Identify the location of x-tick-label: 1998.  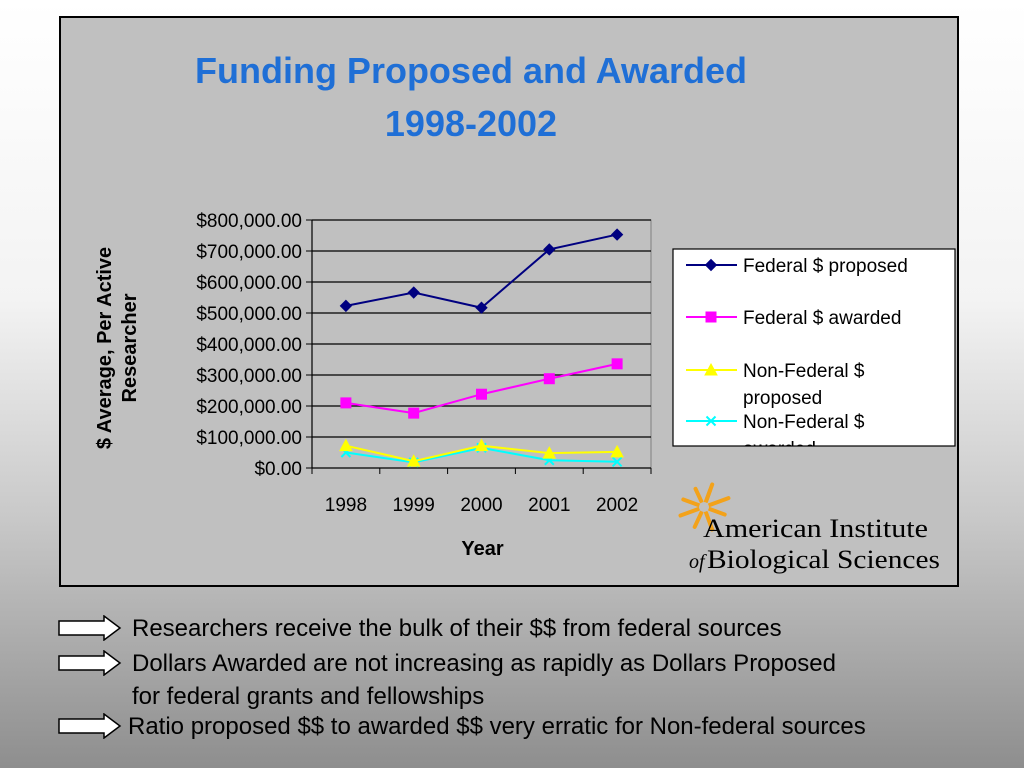
(346, 505).